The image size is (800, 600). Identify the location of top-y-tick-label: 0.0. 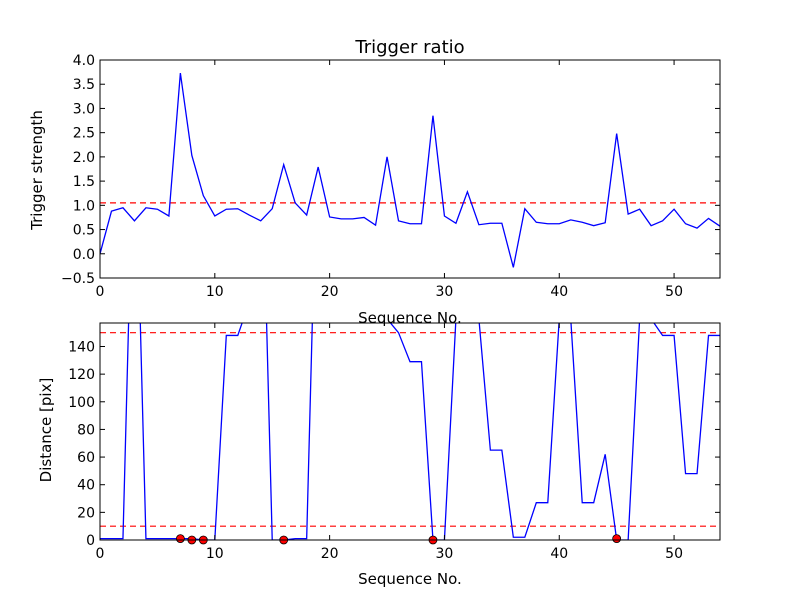
(84, 255).